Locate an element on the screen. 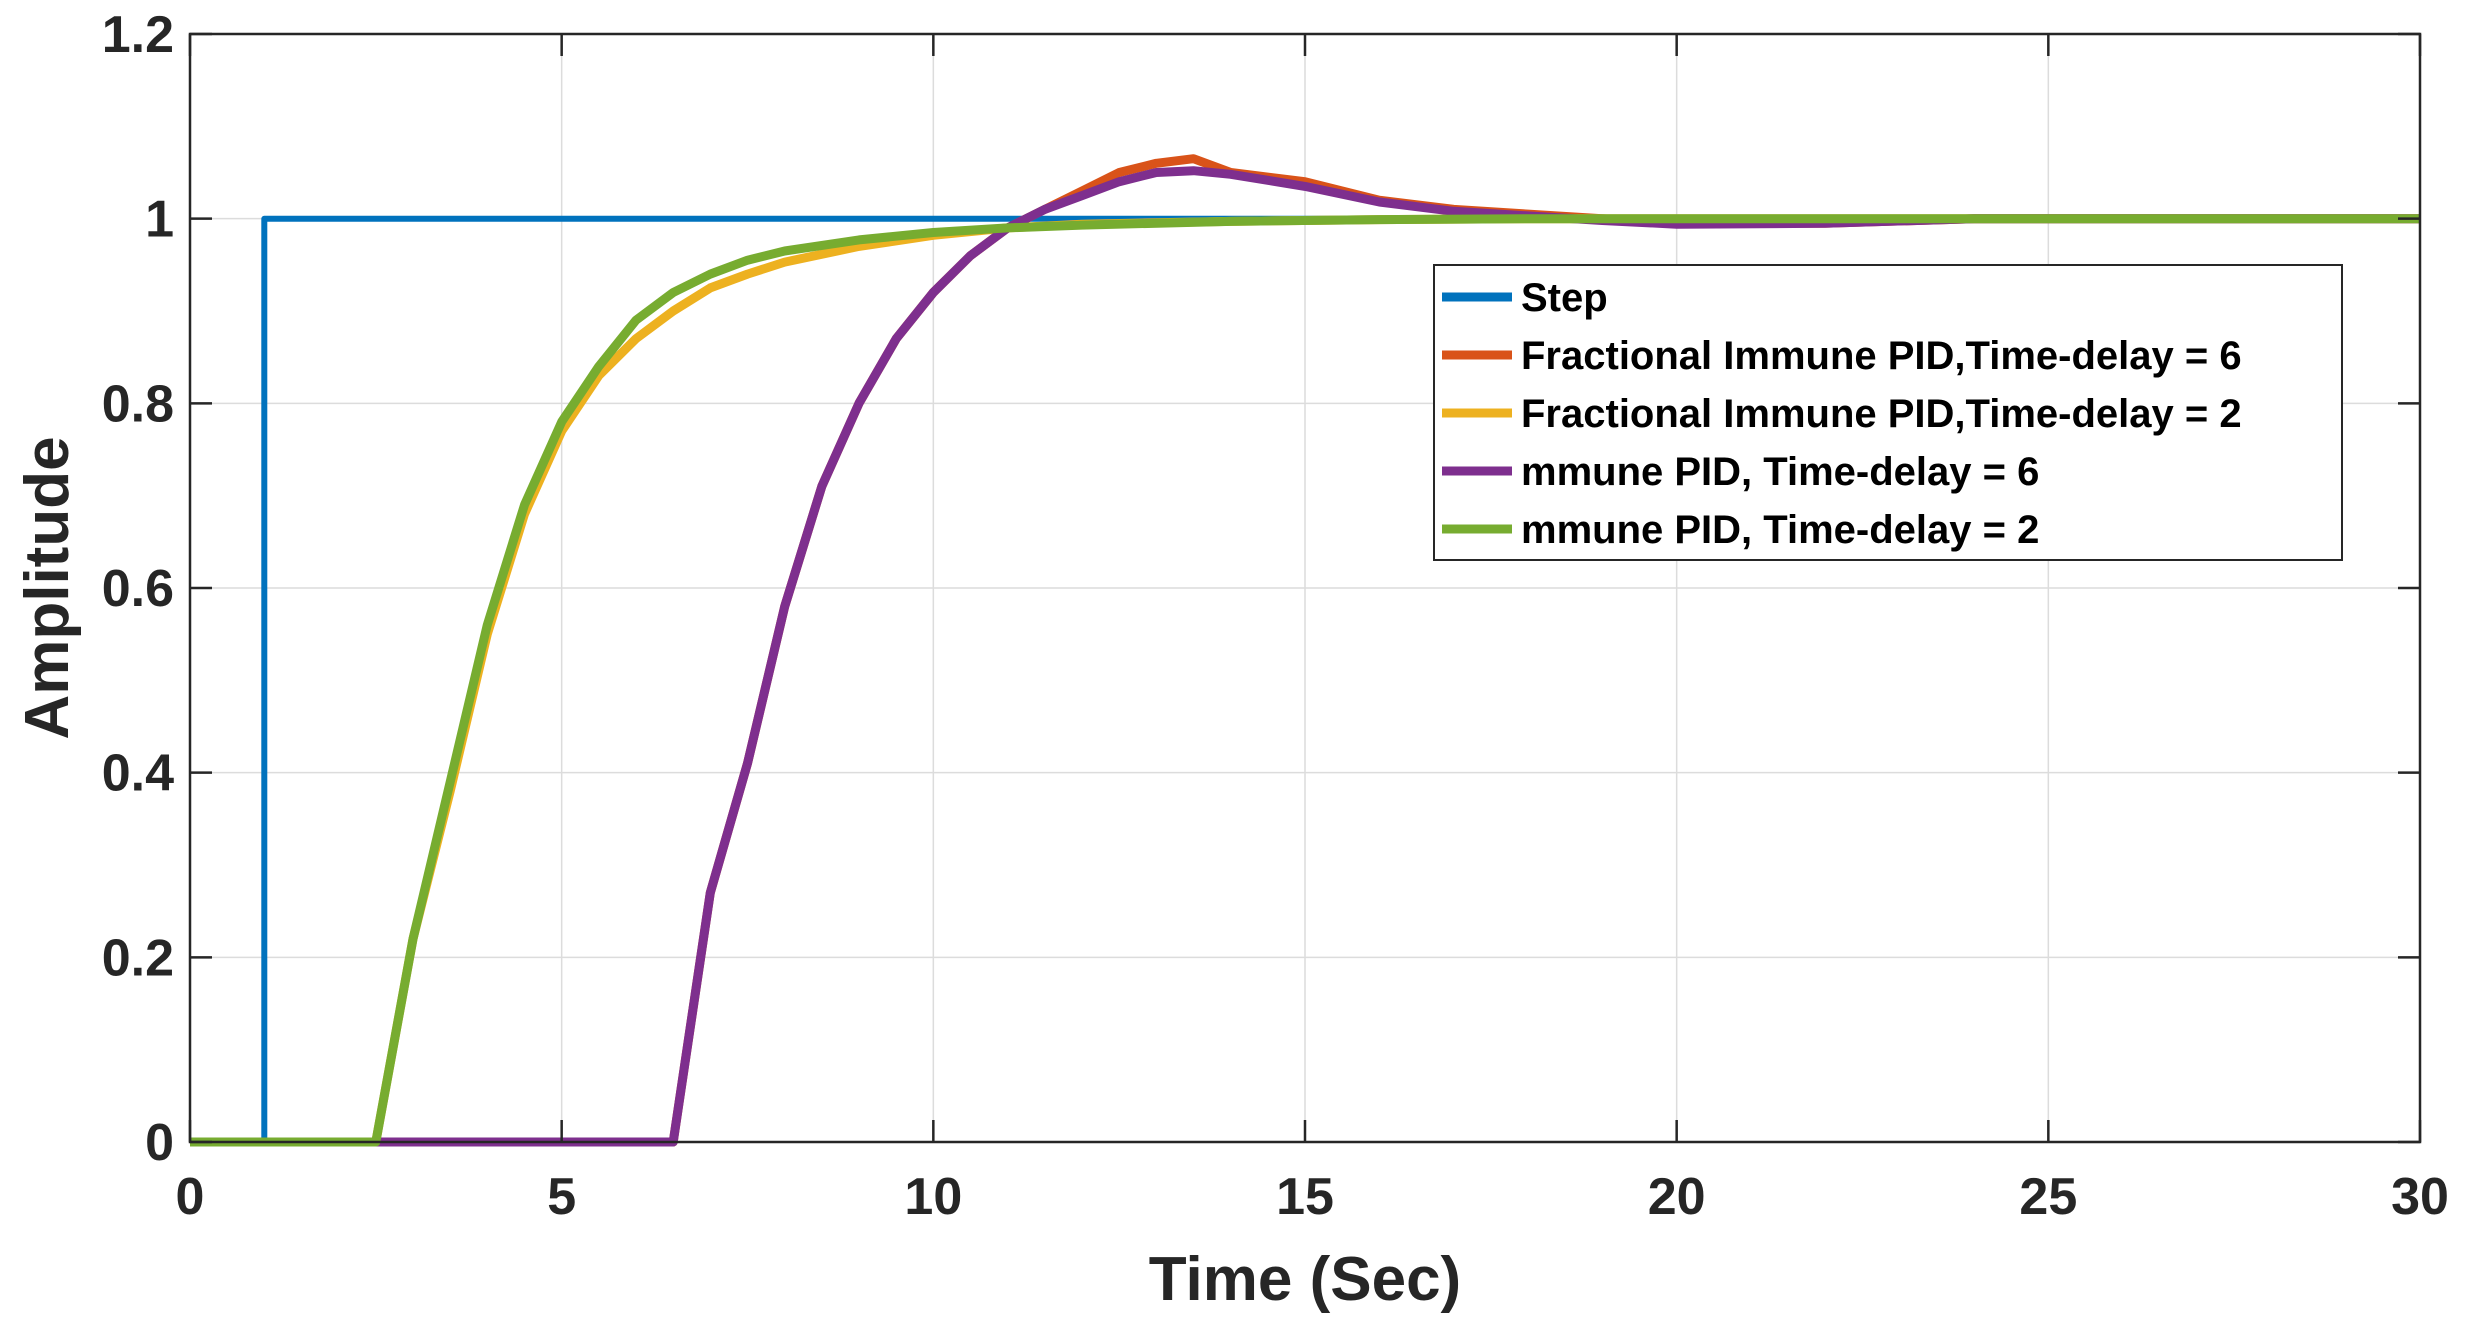  x-tick-label: 0 is located at coordinates (190, 1197).